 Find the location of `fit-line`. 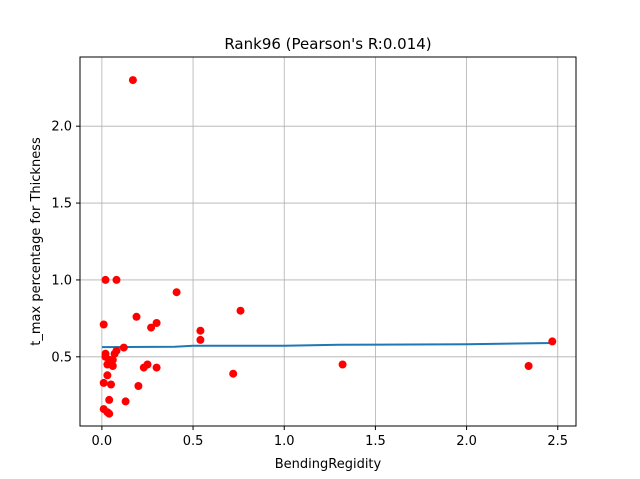

fit-line is located at coordinates (327, 345).